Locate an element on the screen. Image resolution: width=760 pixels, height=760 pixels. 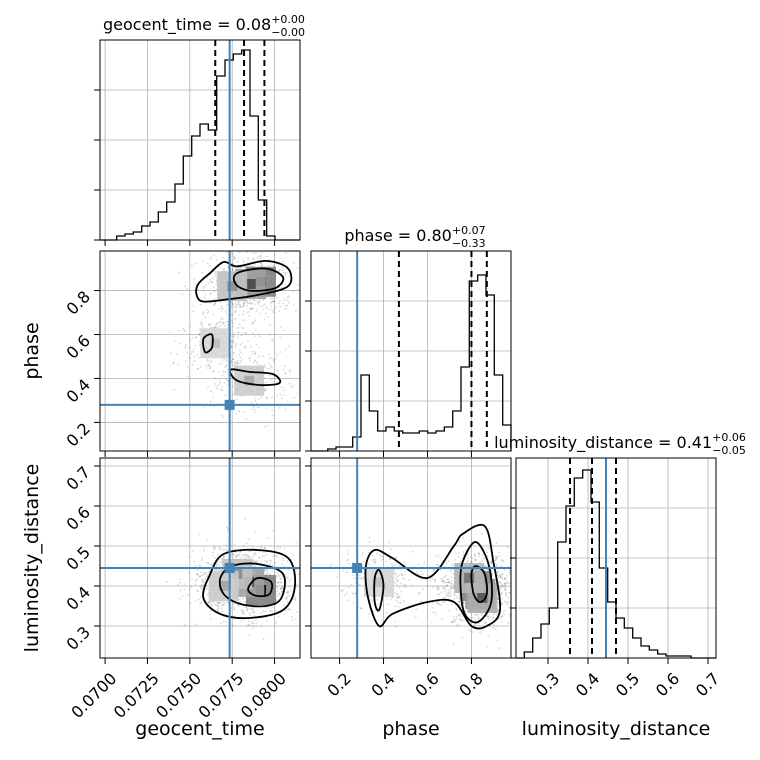
contour-outer is located at coordinates (208, 343).